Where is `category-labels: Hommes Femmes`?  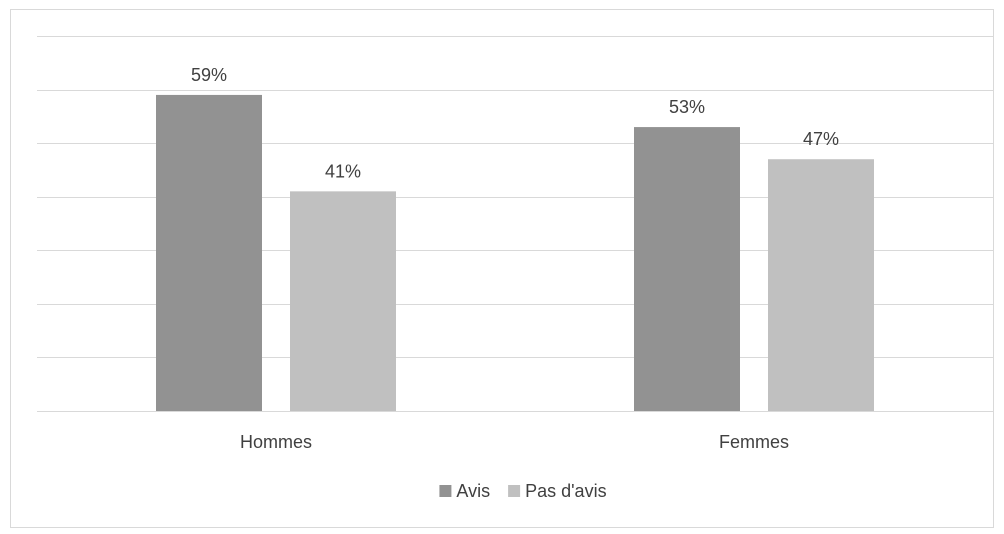 category-labels: Hommes Femmes is located at coordinates (514, 442).